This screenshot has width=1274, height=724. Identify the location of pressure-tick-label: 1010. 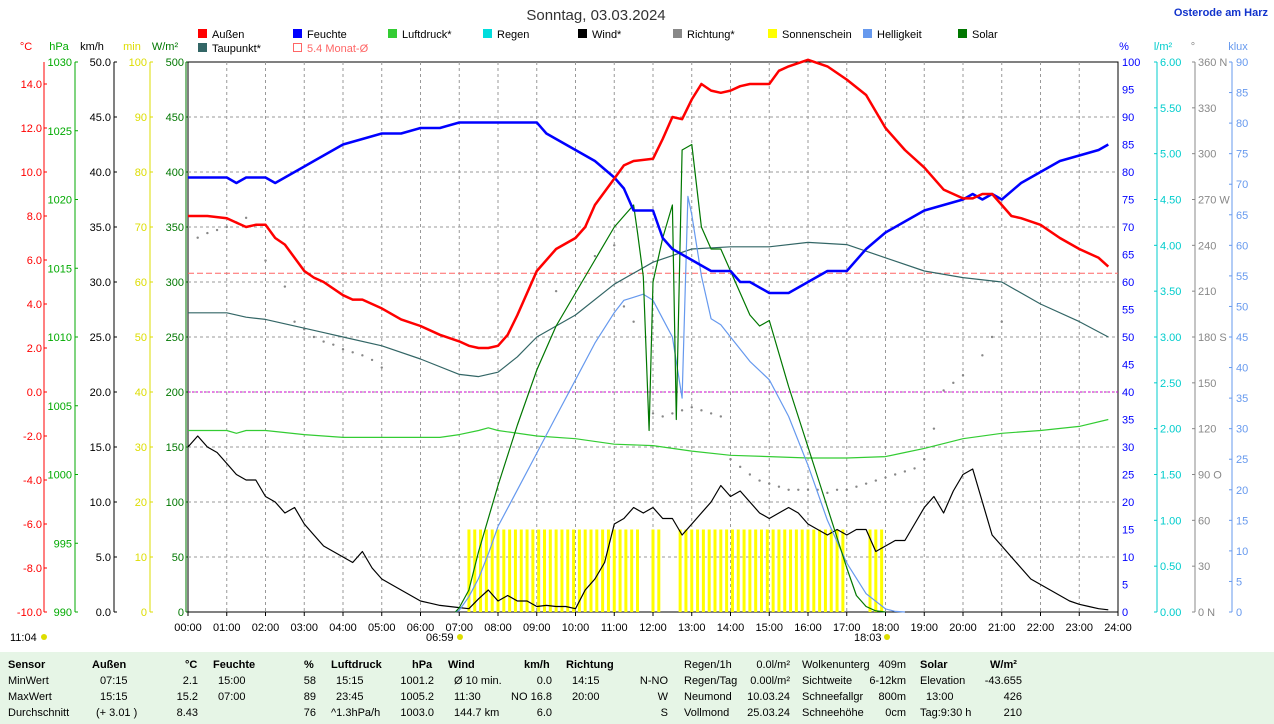
(60, 338).